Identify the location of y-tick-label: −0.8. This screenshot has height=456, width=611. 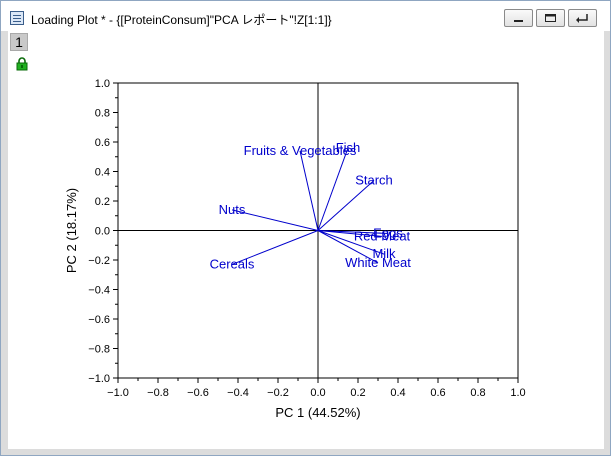
(99, 350).